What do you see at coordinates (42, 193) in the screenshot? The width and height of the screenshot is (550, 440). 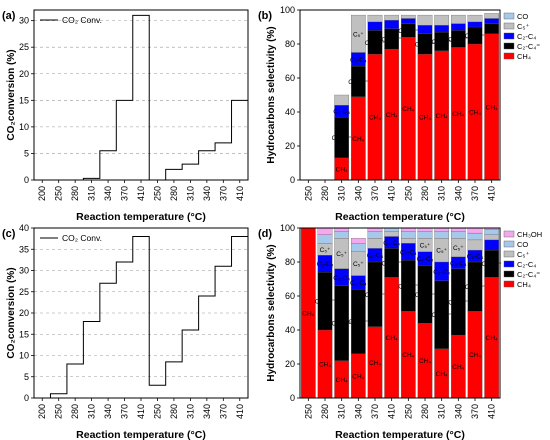 I see `x-tick-label: 200` at bounding box center [42, 193].